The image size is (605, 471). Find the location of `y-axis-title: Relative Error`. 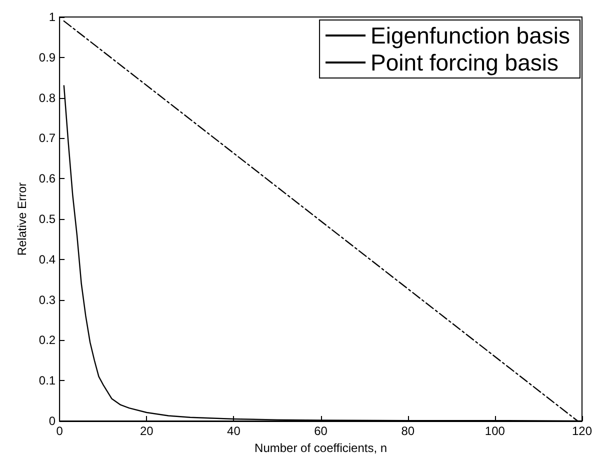

y-axis-title: Relative Error is located at coordinates (22, 219).